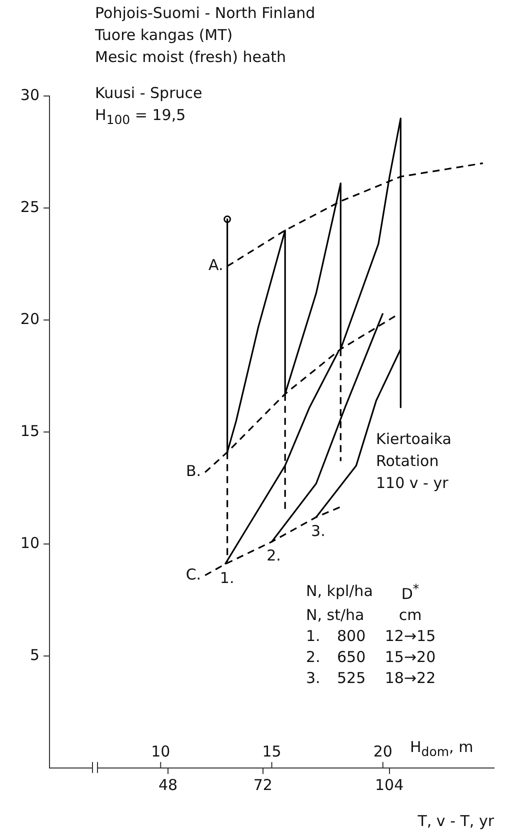  Describe the element at coordinates (455, 821) in the screenshot. I see `x2-axis-title: T, v - T, yr` at that location.